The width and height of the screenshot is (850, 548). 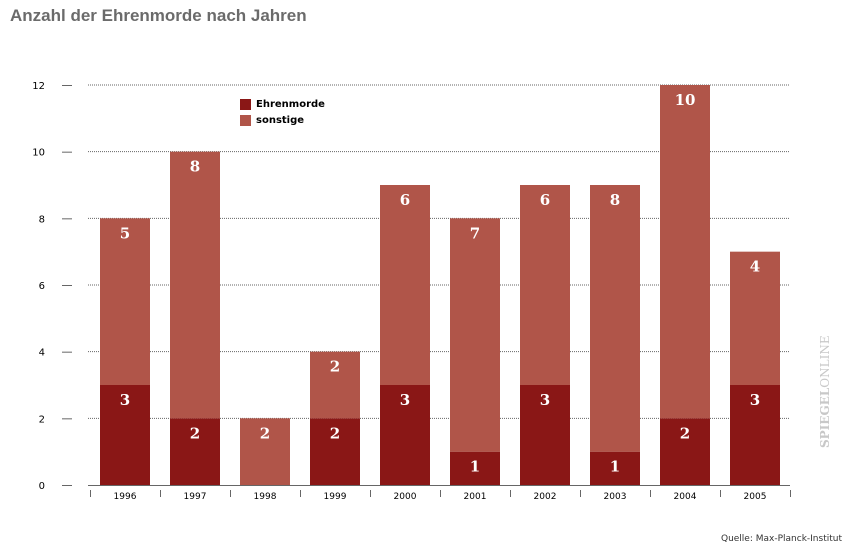 What do you see at coordinates (38, 153) in the screenshot?
I see `y-tick-label: 10` at bounding box center [38, 153].